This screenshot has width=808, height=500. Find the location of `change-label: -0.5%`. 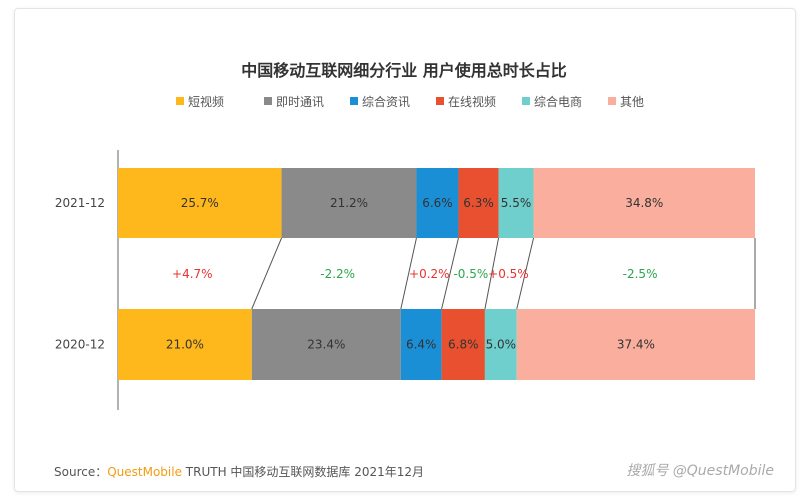

change-label: -0.5% is located at coordinates (470, 274).